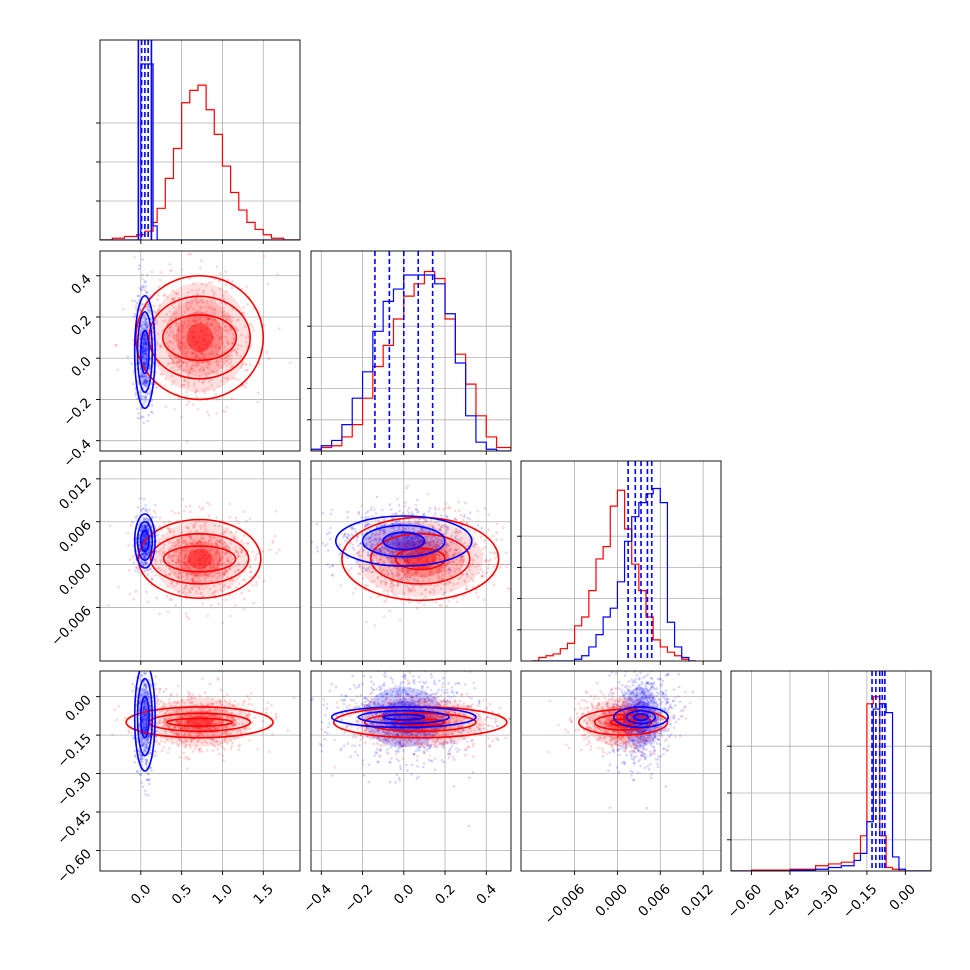  Describe the element at coordinates (81, 284) in the screenshot. I see `y-tick-label-1-4: 0.4` at that location.